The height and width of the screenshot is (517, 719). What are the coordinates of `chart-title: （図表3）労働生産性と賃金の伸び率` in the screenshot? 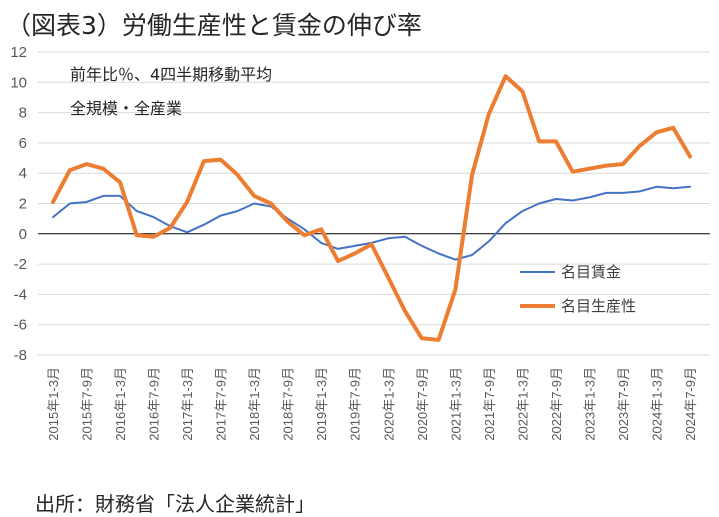 It's located at (214, 25).